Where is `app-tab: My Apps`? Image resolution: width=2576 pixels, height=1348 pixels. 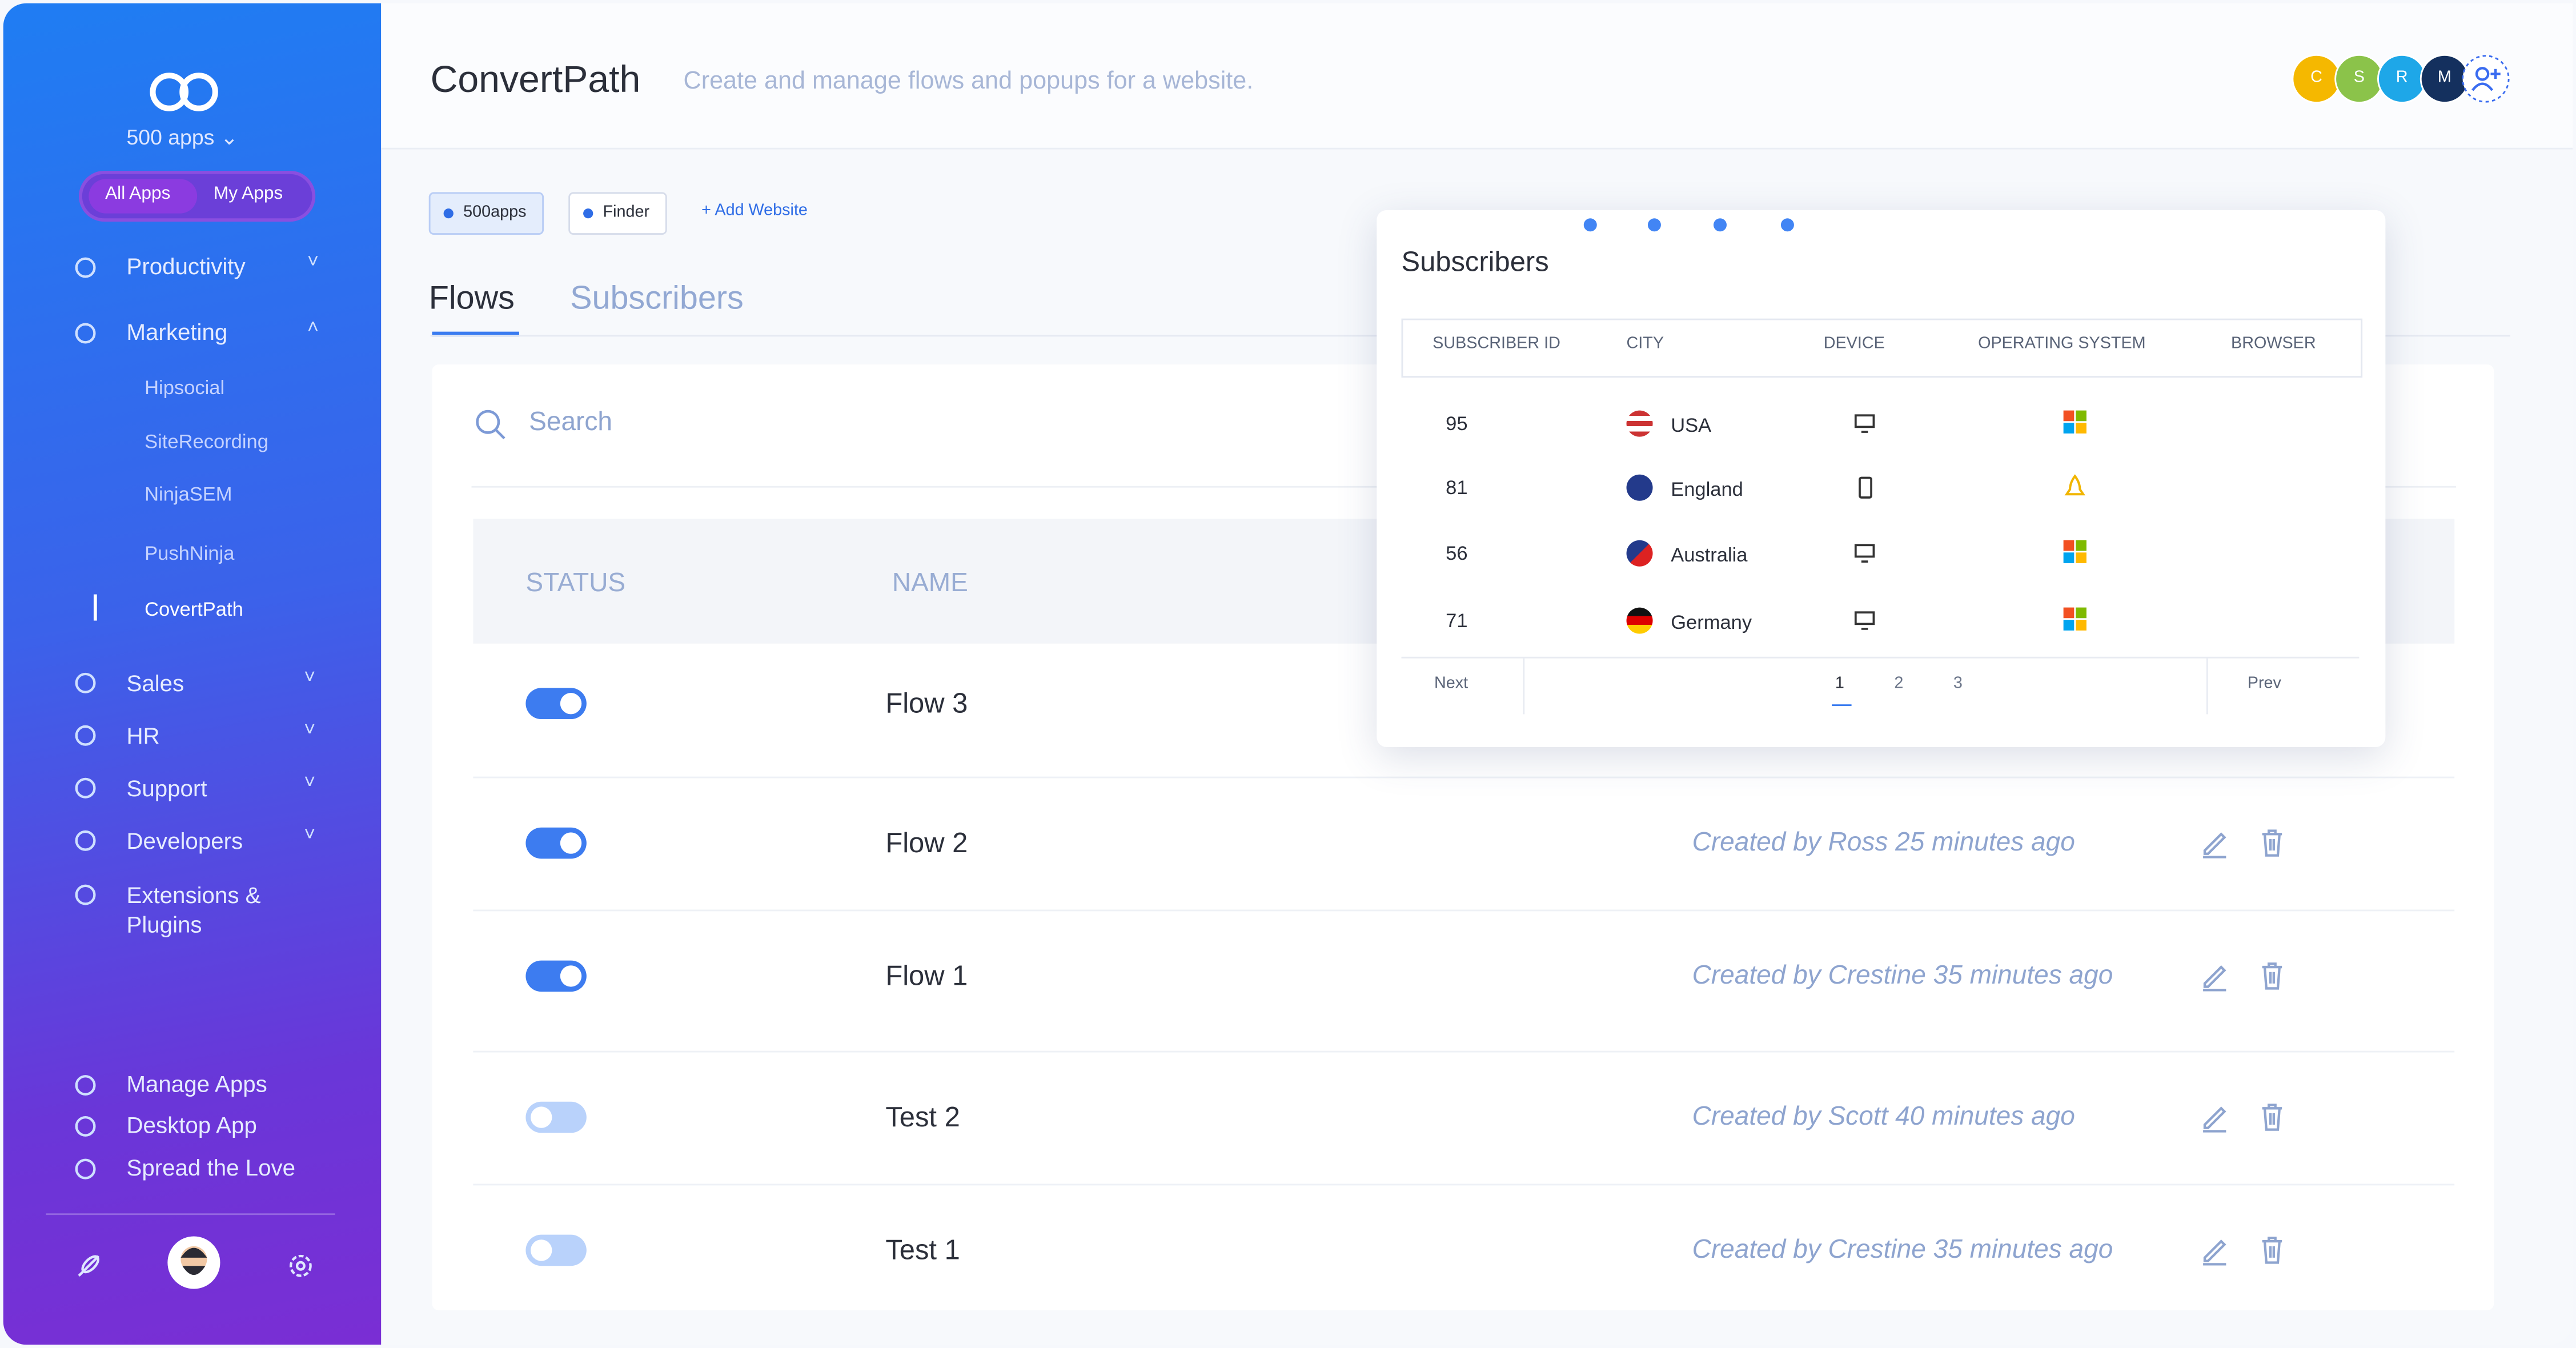
app-tab: My Apps is located at coordinates (248, 193).